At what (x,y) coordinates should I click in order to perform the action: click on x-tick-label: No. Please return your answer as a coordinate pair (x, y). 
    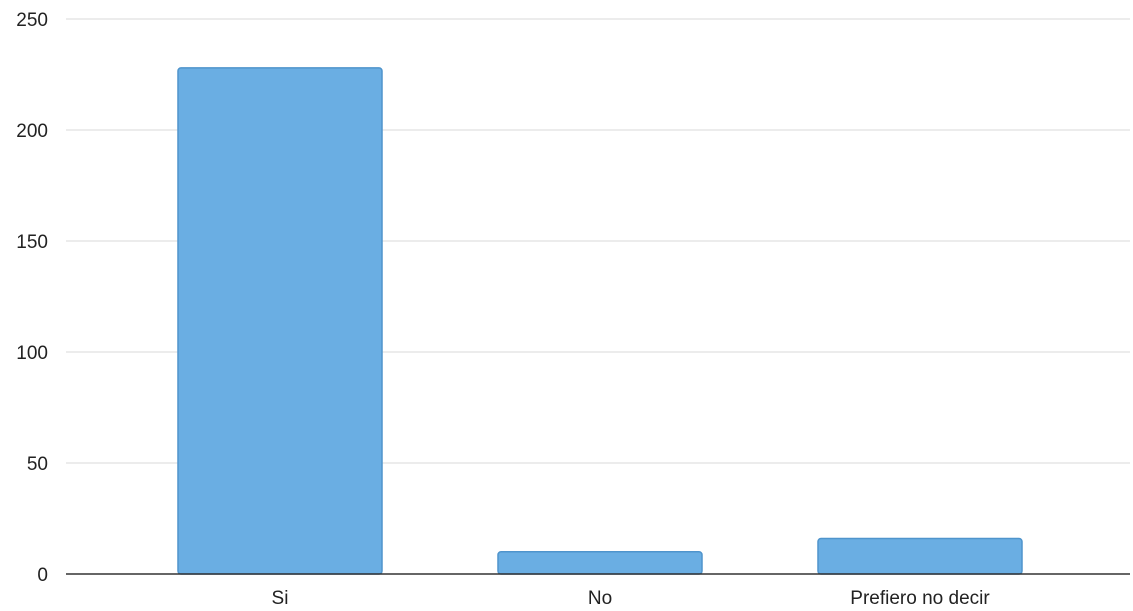
    Looking at the image, I should click on (600, 598).